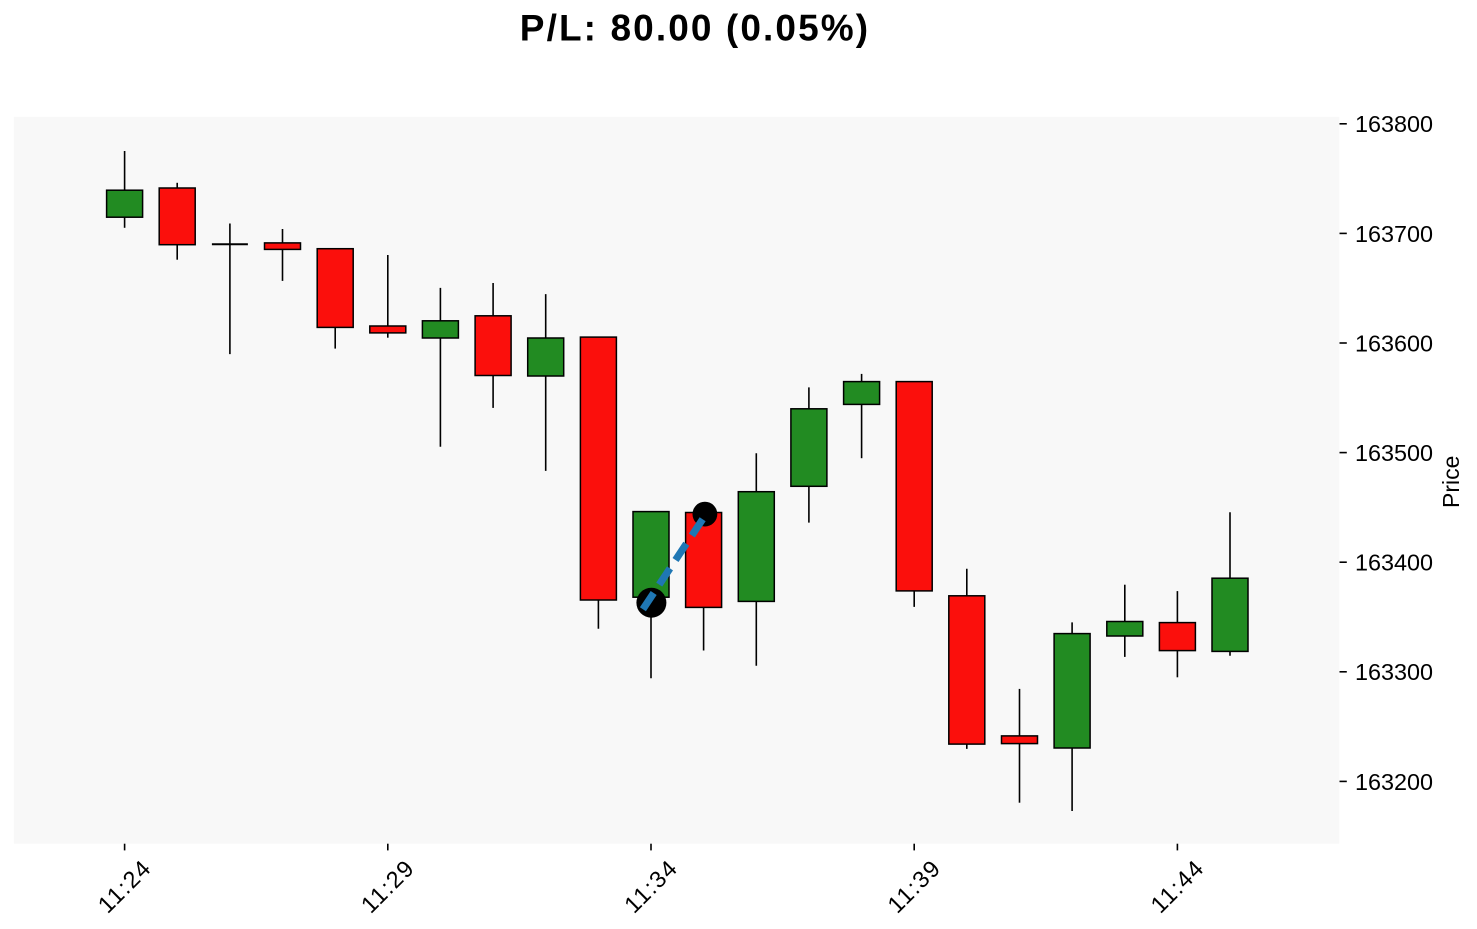  Describe the element at coordinates (1451, 482) in the screenshot. I see `svg-text: Price` at that location.